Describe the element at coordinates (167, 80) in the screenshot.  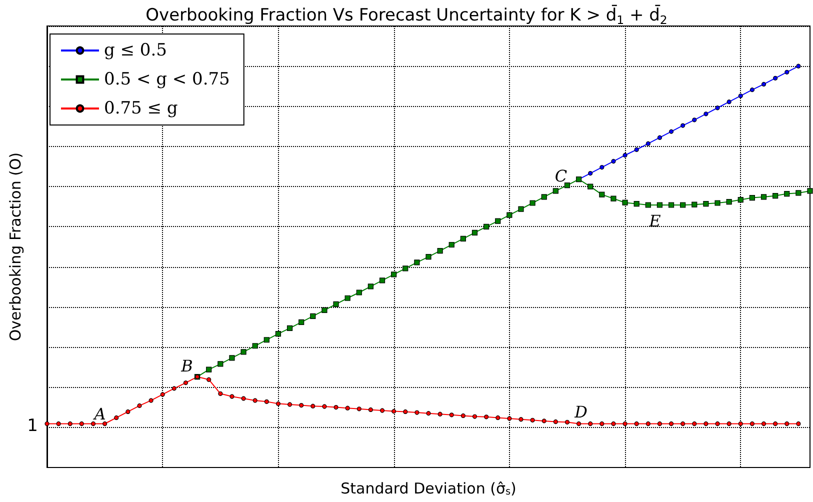
I see `legend-label: 0.5 < g < 0.75` at that location.